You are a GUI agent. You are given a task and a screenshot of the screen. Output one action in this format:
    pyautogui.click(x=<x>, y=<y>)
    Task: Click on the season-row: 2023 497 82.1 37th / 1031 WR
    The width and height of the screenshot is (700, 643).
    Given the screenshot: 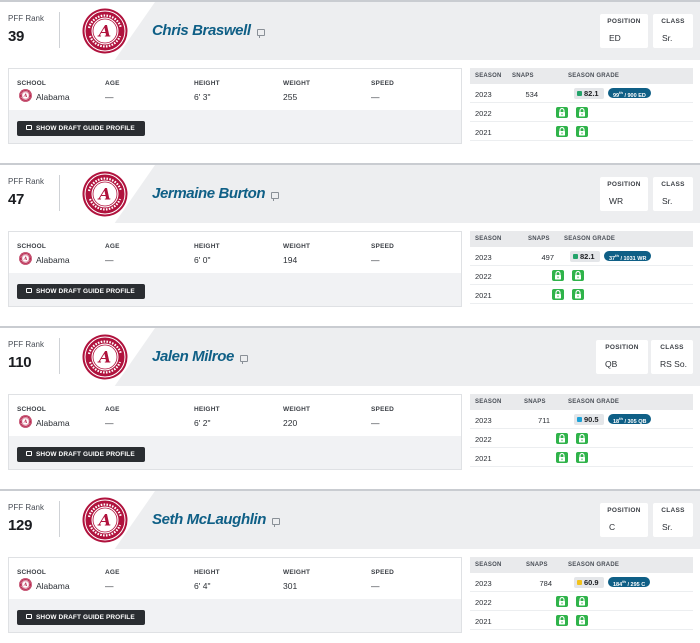 What is the action you would take?
    pyautogui.click(x=581, y=256)
    